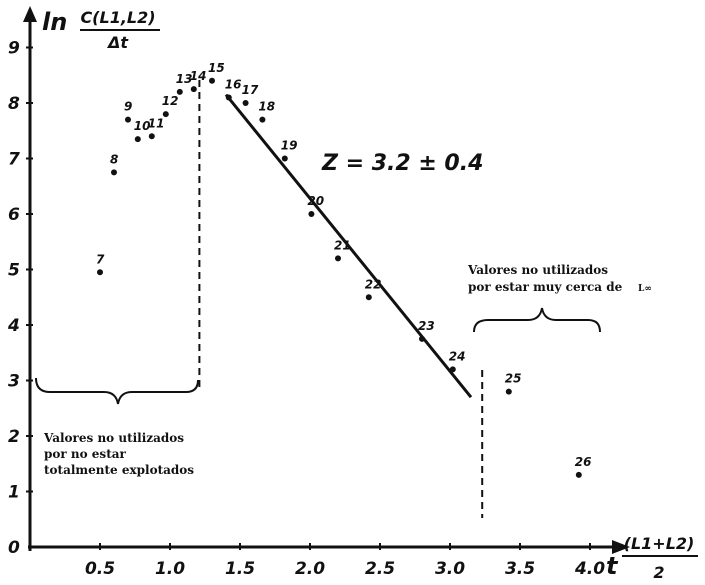 This screenshot has height=585, width=705. I want to click on left-brace, so click(117, 391).